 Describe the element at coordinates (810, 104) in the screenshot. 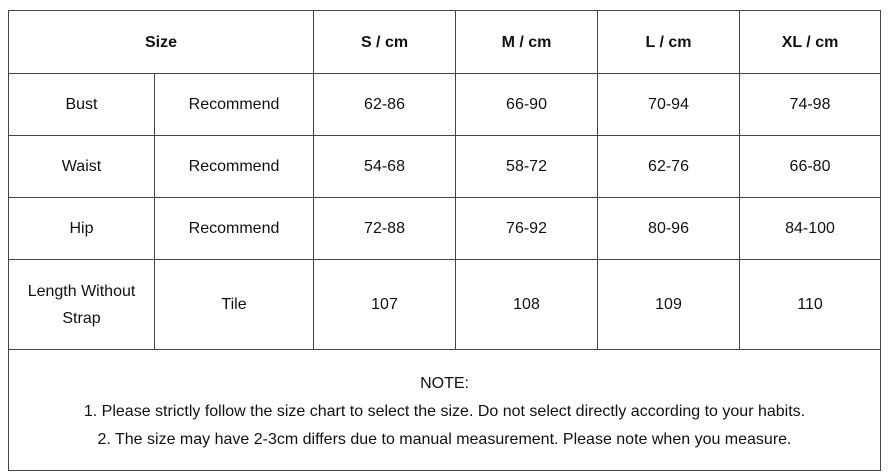

I see `cell: 74-98` at that location.